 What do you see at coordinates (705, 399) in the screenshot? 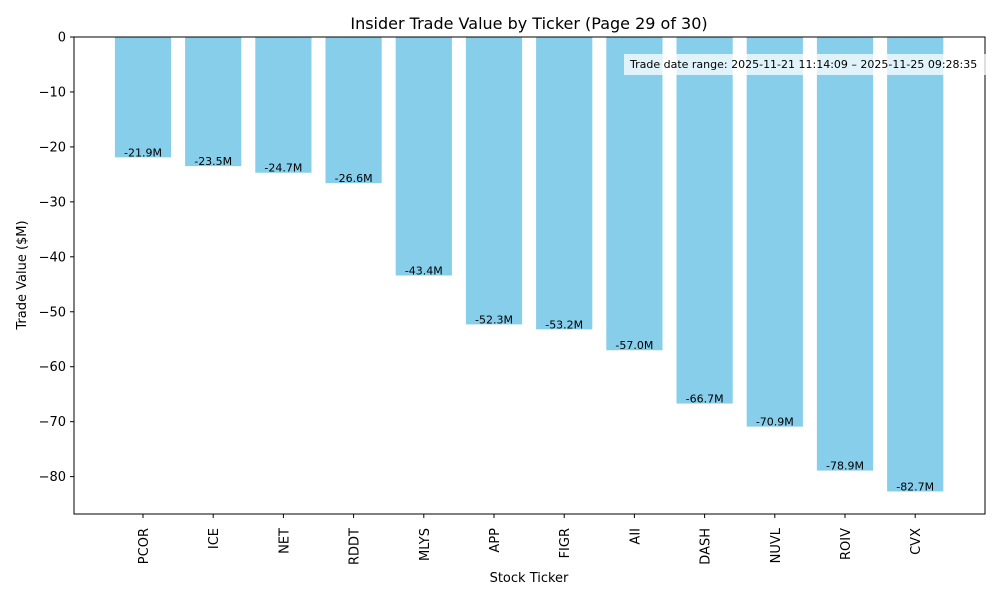
I see `data-label-dash: -66.7M` at bounding box center [705, 399].